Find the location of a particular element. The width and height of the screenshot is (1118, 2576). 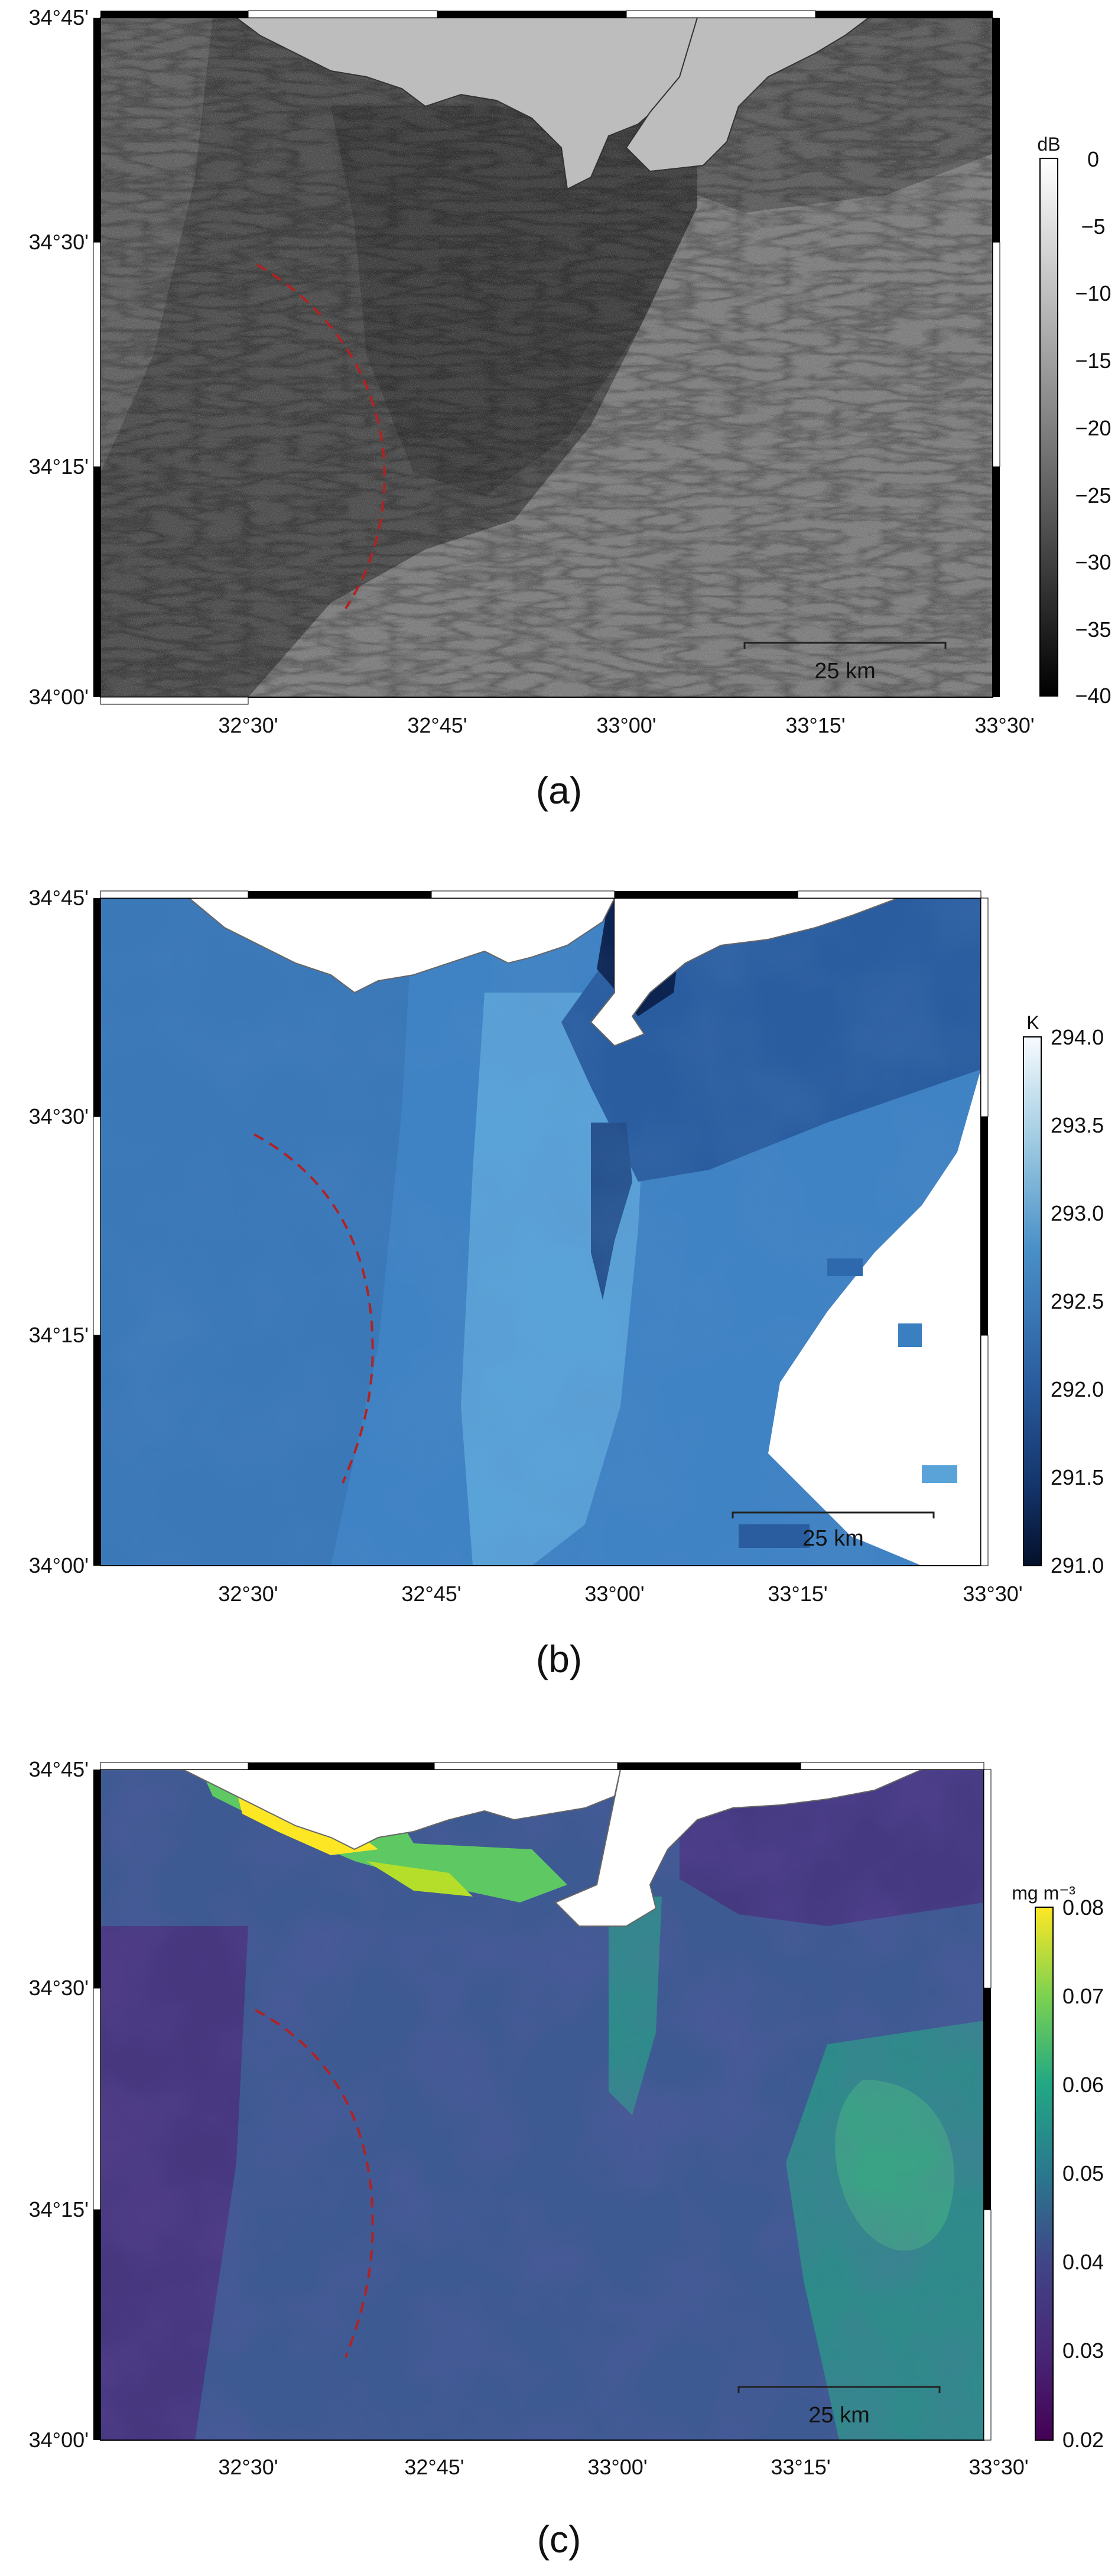

colorbar-tick: 0.04 is located at coordinates (1083, 2262).